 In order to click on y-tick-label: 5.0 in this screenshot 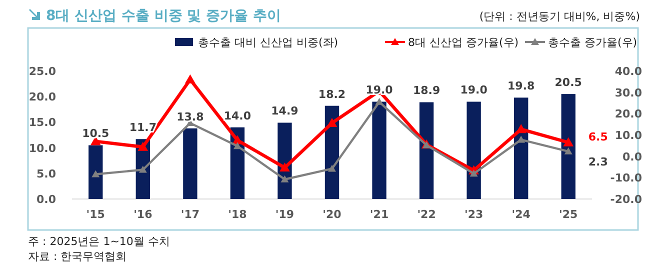, I will do `click(46, 173)`.